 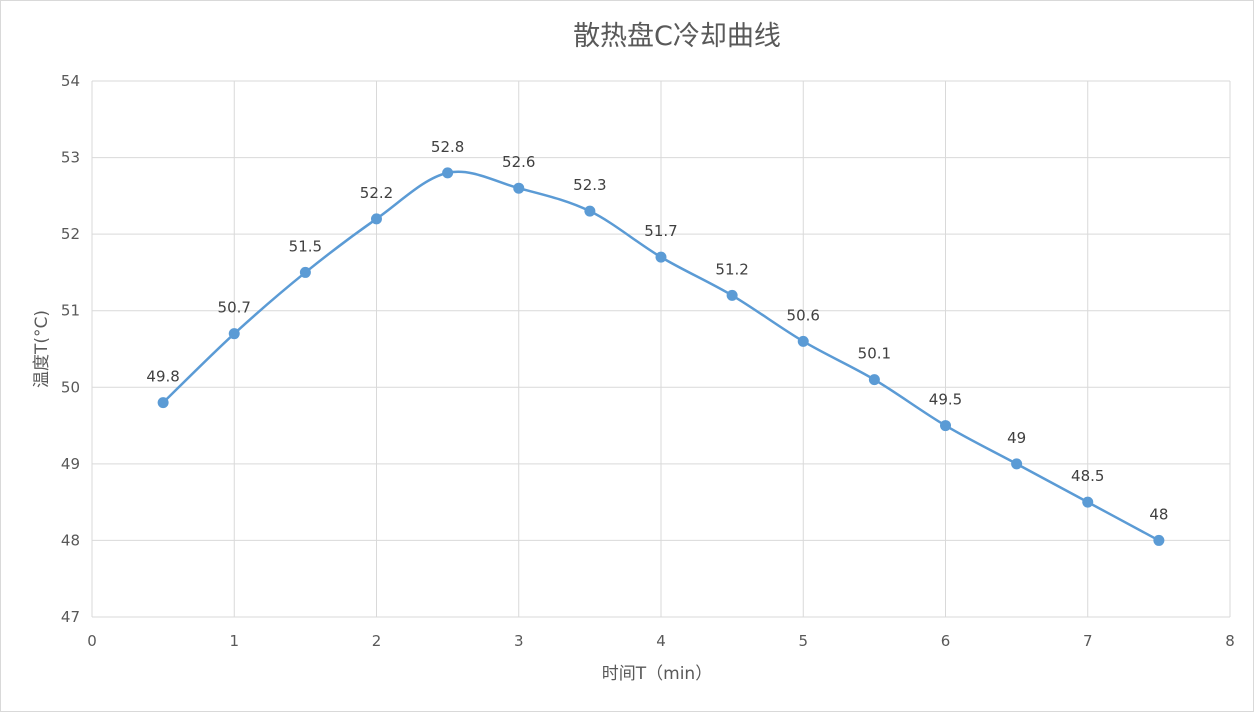 I want to click on x-tick-label: 6, so click(x=946, y=641).